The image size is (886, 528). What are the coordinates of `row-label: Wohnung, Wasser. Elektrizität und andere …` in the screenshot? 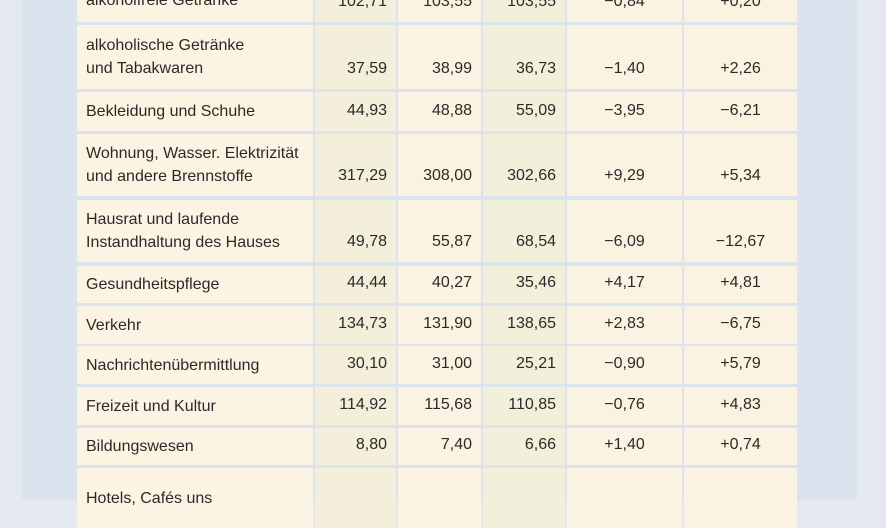 It's located at (195, 165).